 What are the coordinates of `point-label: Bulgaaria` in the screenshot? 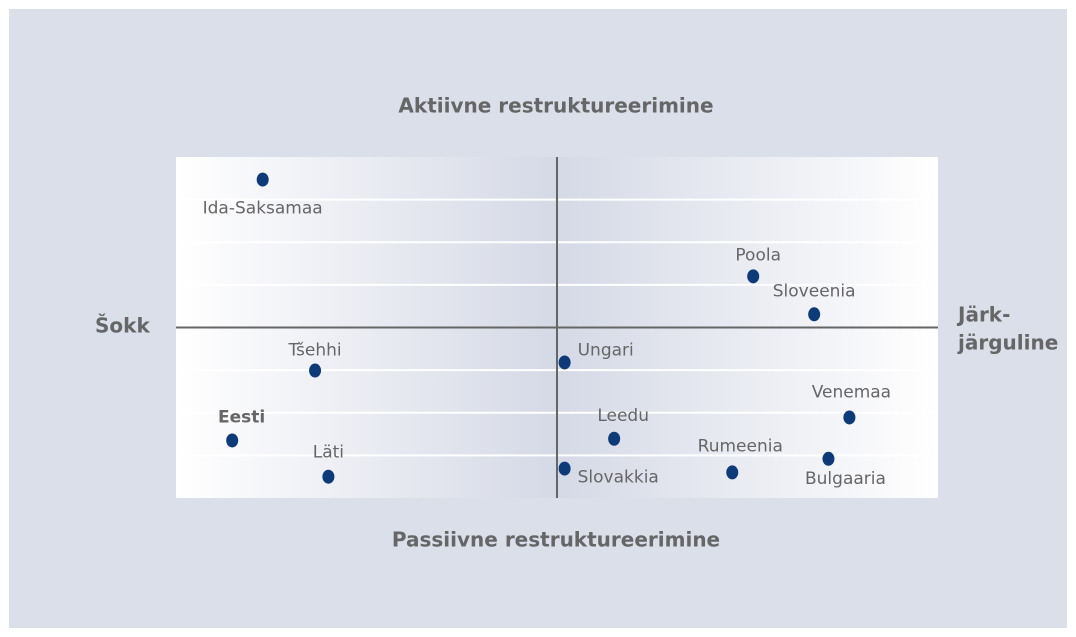 It's located at (845, 479).